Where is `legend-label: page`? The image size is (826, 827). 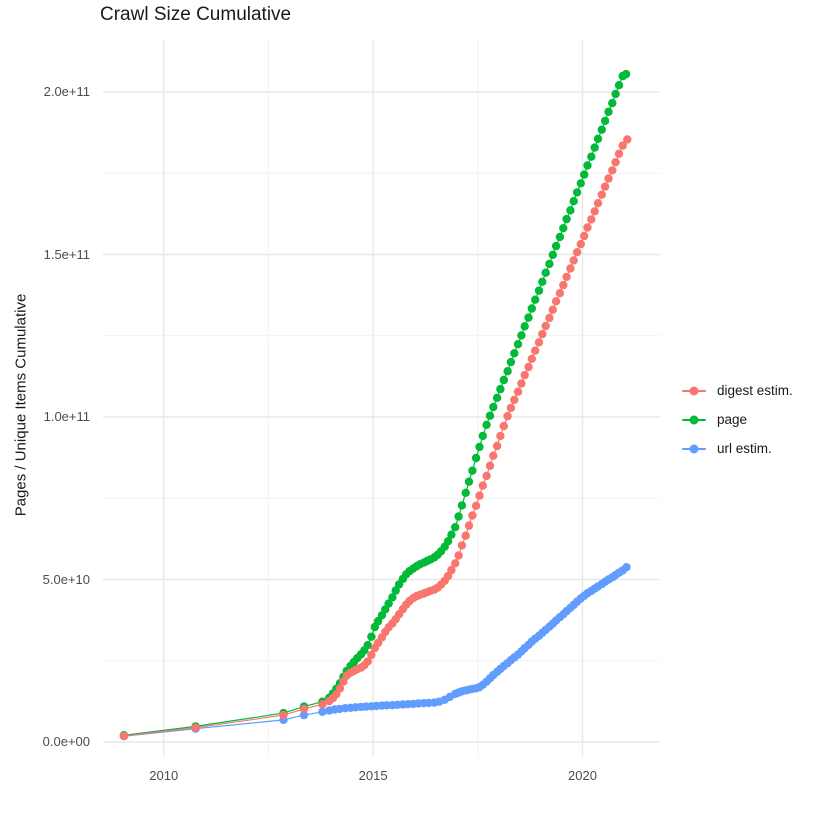
legend-label: page is located at coordinates (732, 419).